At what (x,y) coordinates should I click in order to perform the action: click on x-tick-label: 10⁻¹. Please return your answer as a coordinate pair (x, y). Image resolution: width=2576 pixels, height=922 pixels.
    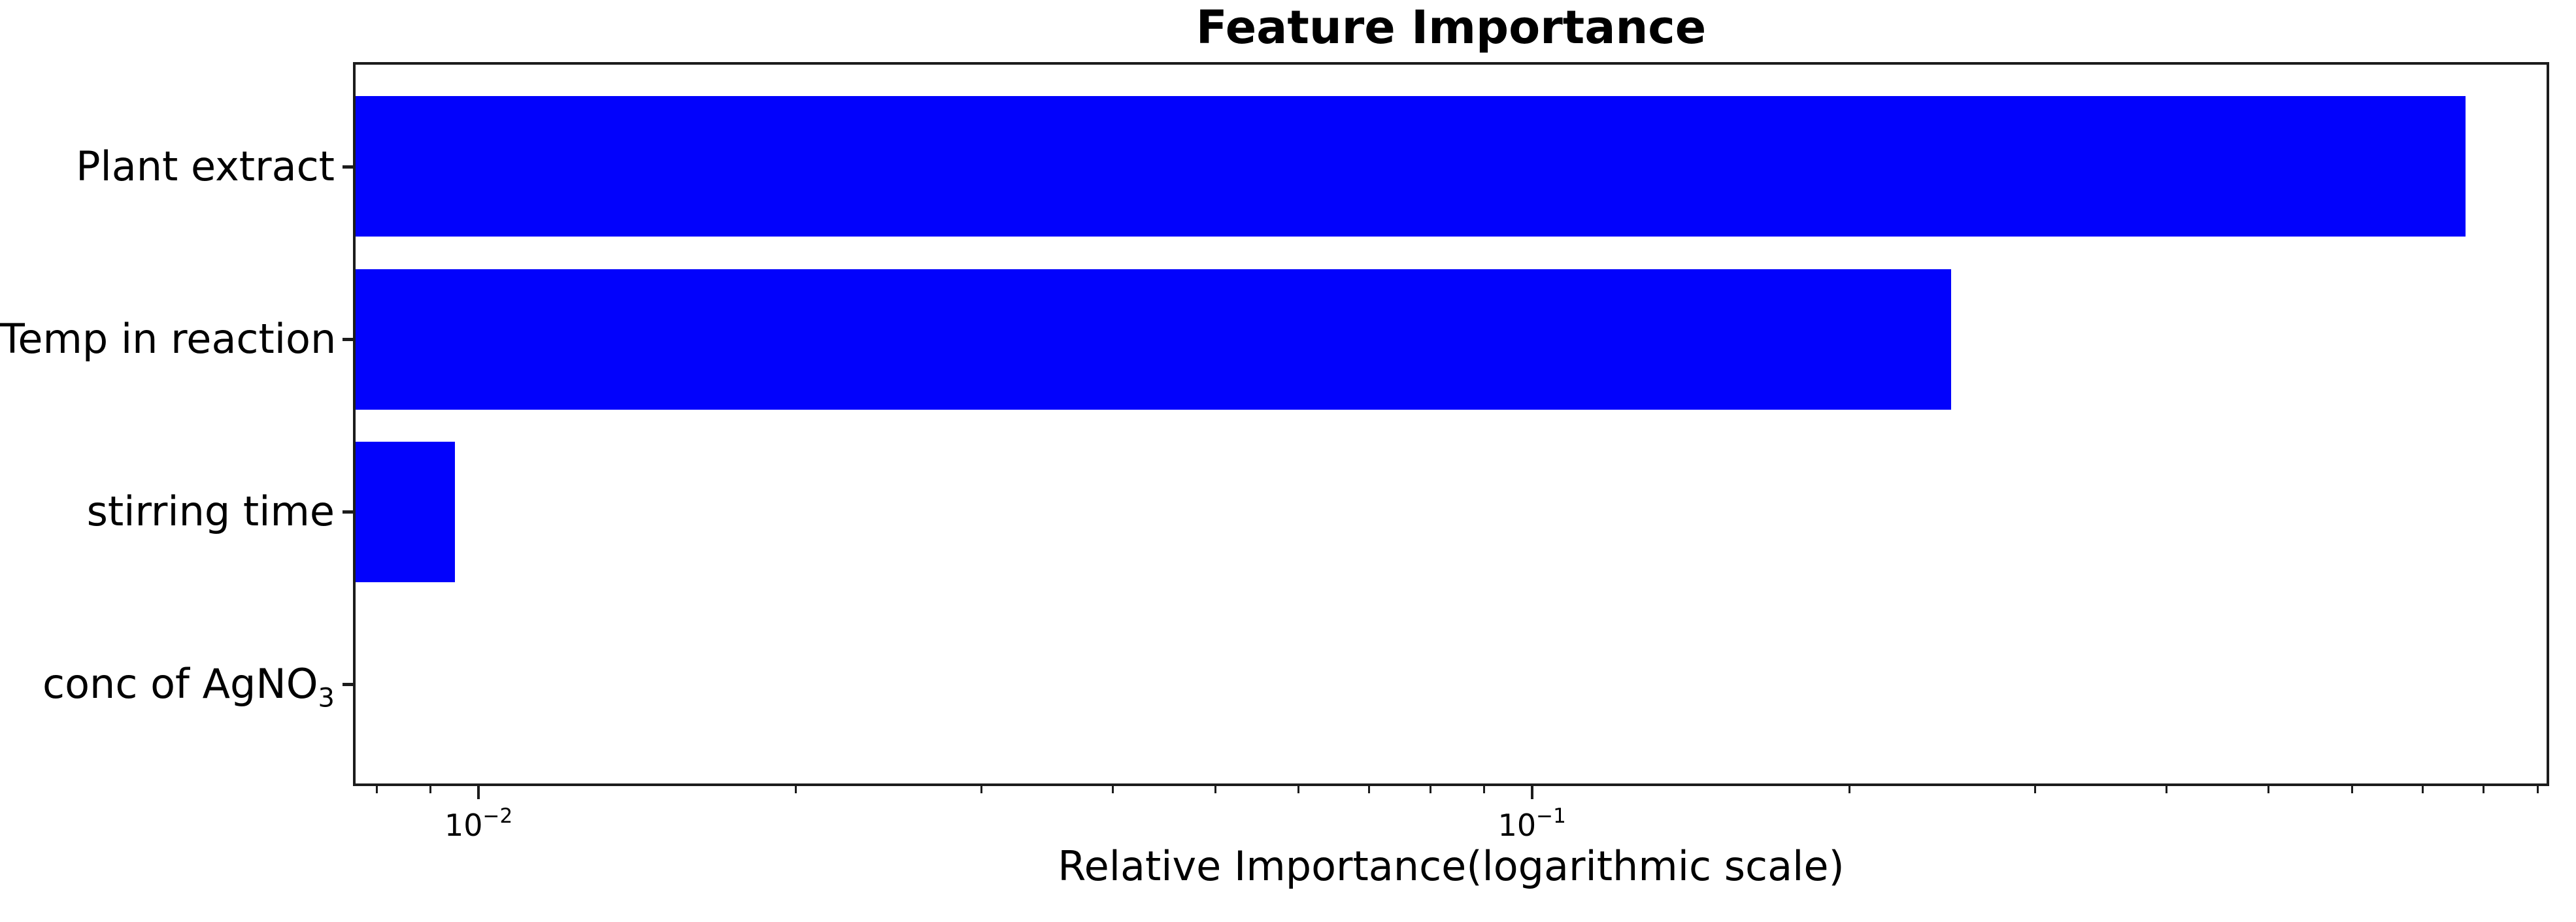
    Looking at the image, I should click on (1532, 823).